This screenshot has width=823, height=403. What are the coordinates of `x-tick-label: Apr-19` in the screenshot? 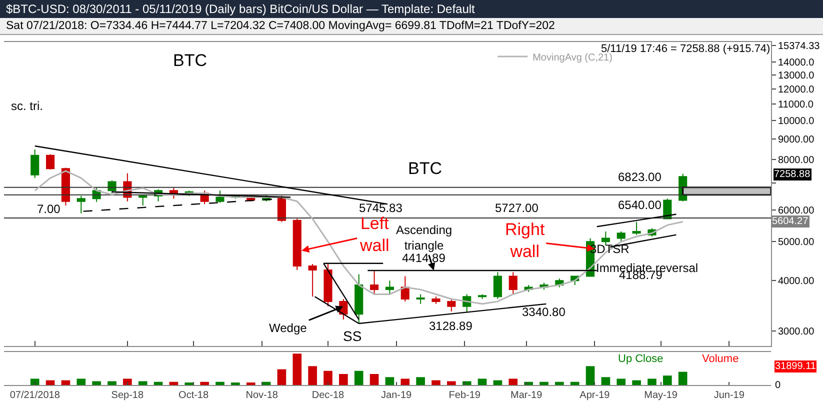 It's located at (595, 395).